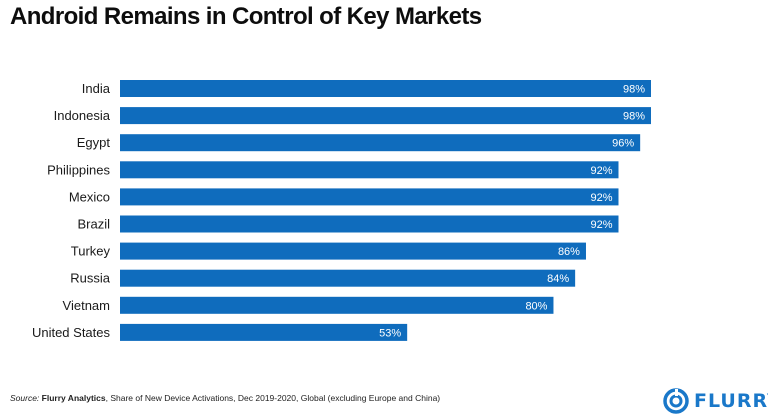 This screenshot has height=419, width=768. Describe the element at coordinates (353, 251) in the screenshot. I see `bar-turkey` at that location.